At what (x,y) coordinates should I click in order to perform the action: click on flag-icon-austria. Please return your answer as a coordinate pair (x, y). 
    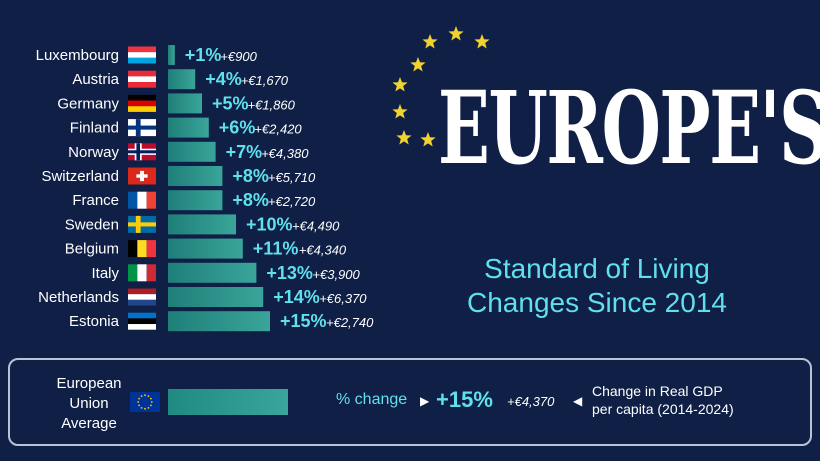
    Looking at the image, I should click on (142, 79).